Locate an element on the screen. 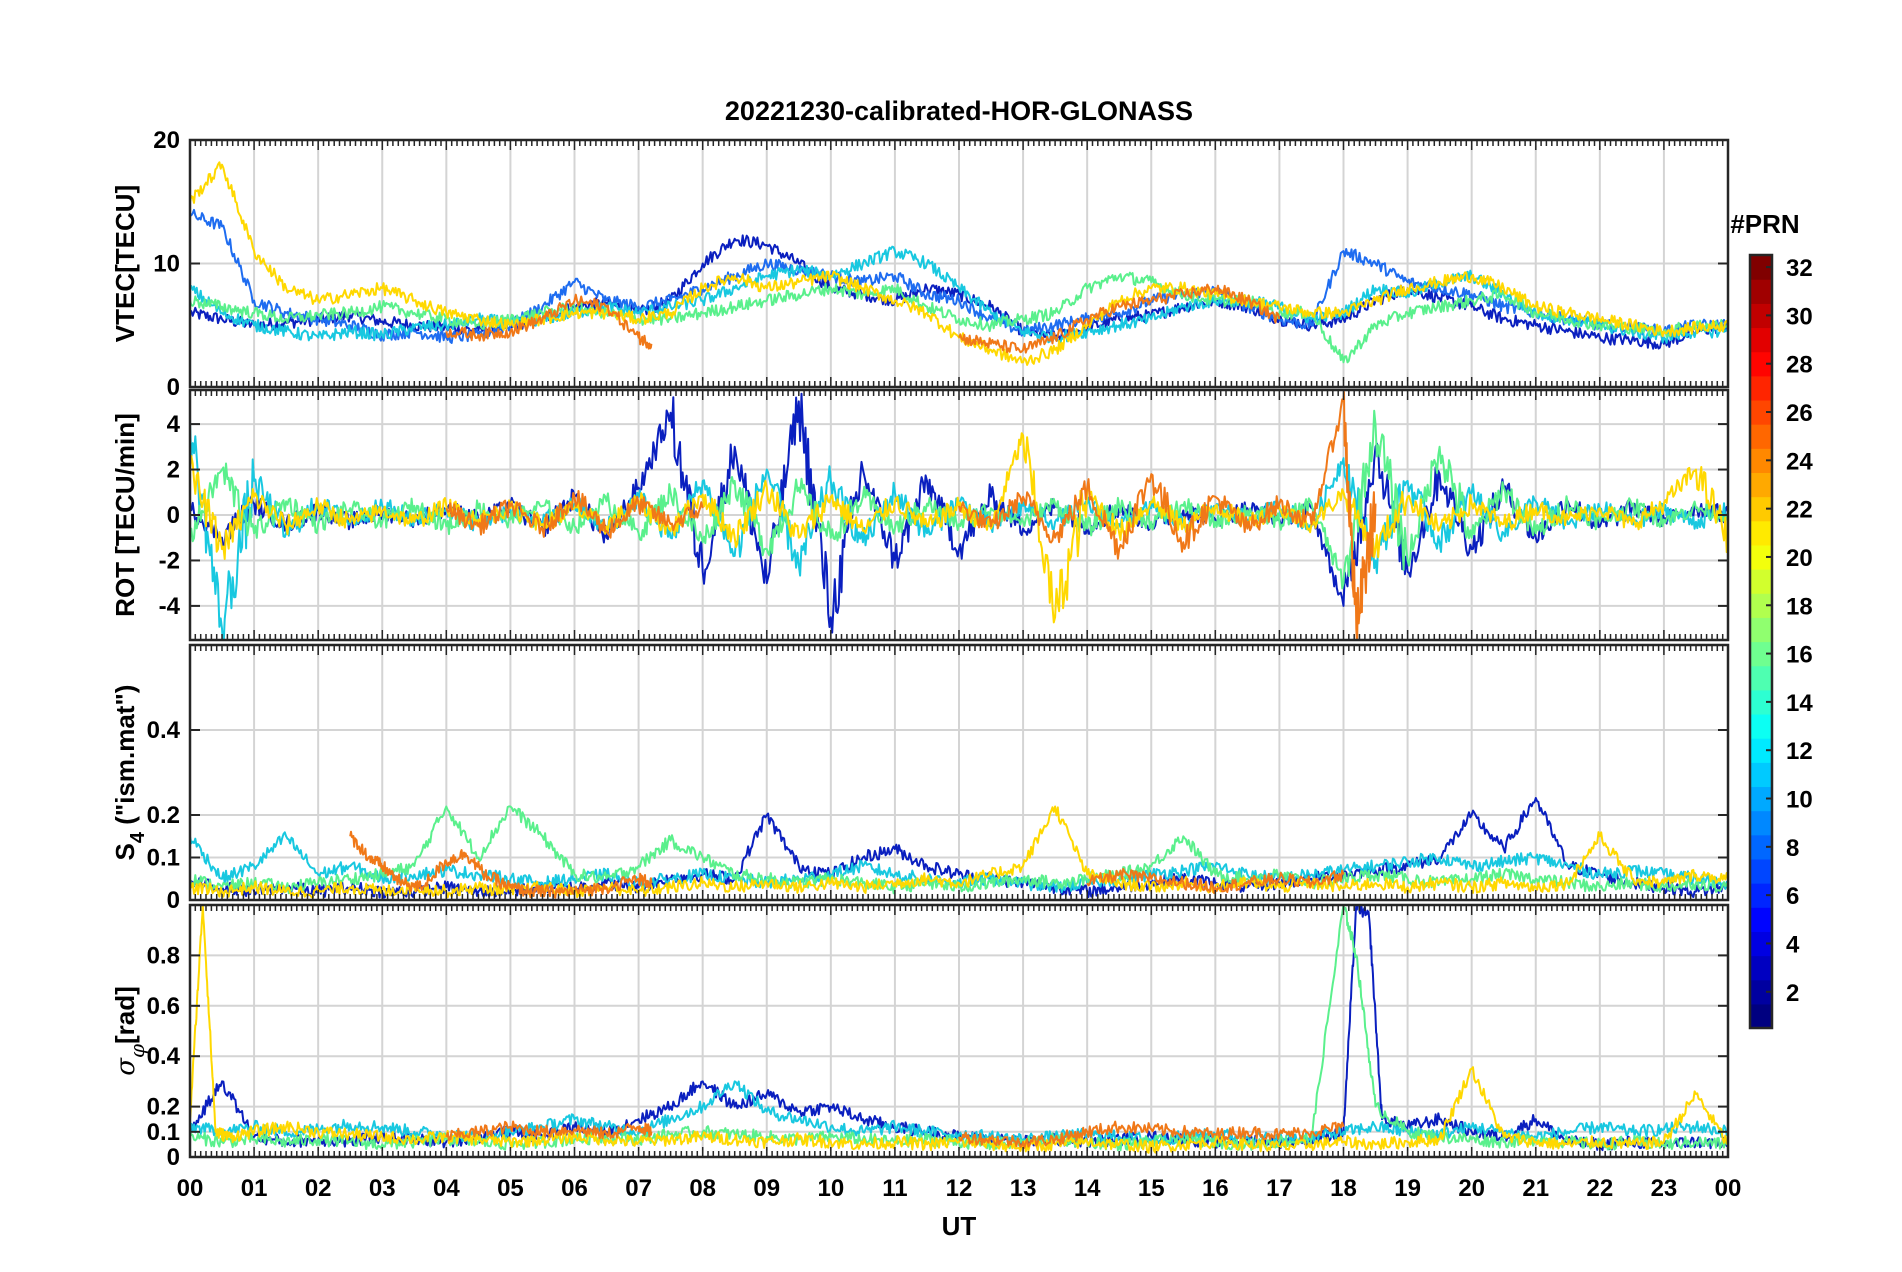  x-axis-title: UT is located at coordinates (959, 1226).